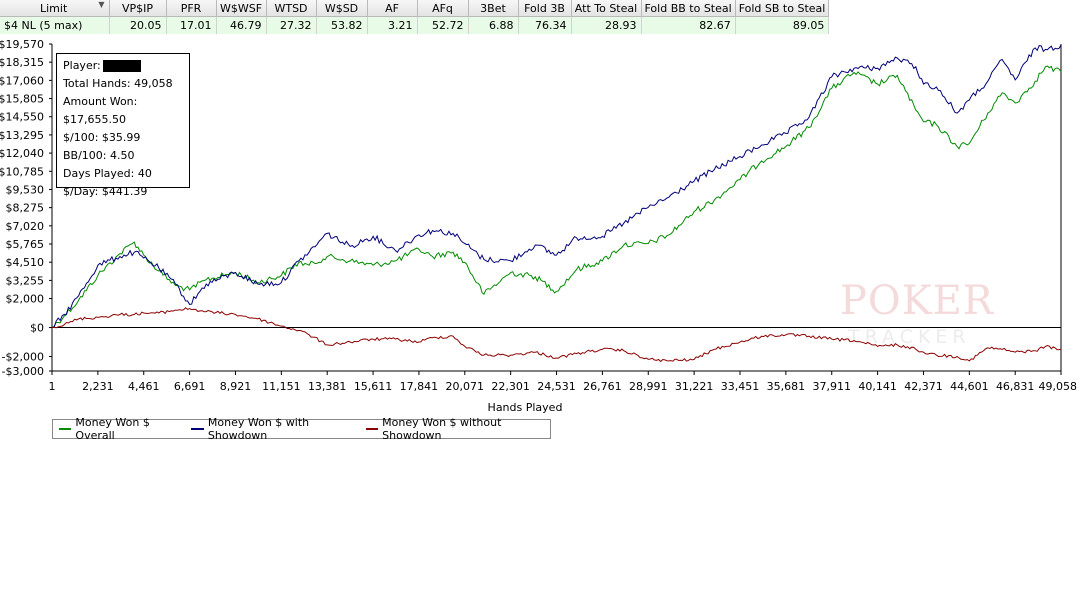 This screenshot has height=614, width=1091. What do you see at coordinates (22, 171) in the screenshot?
I see `y-tick-label: $10,785` at bounding box center [22, 171].